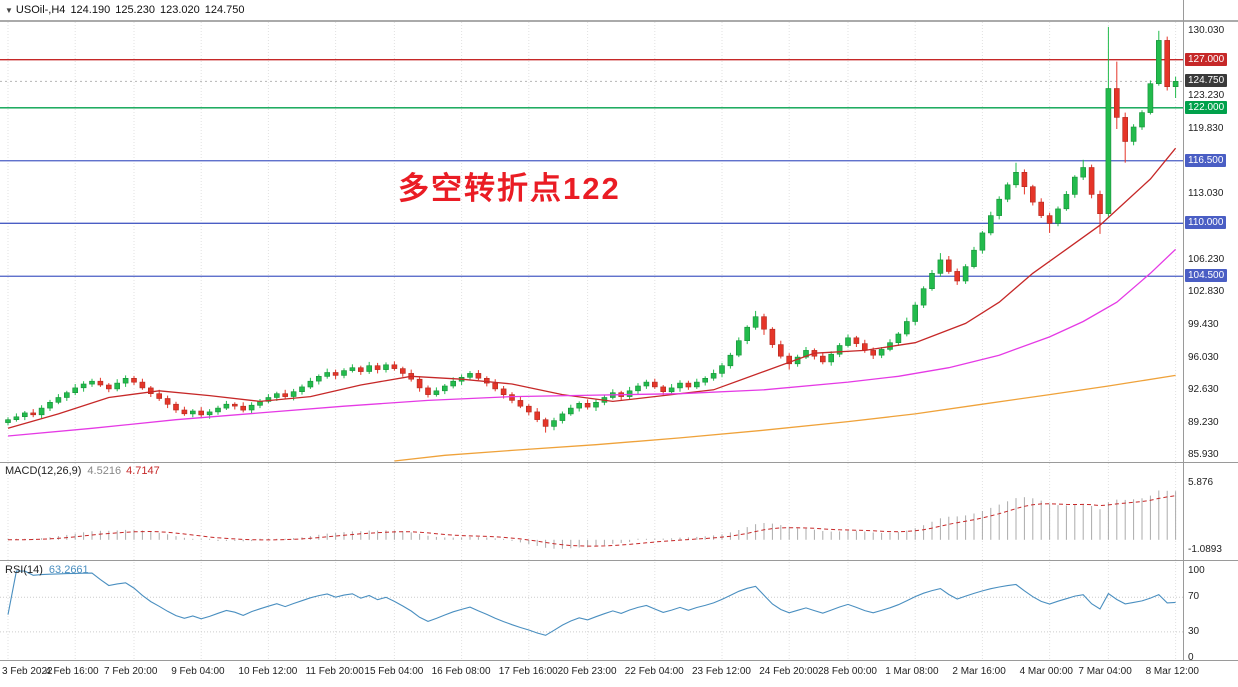  What do you see at coordinates (9, 10) in the screenshot?
I see `collapse-arrow-icon: ▼` at bounding box center [9, 10].